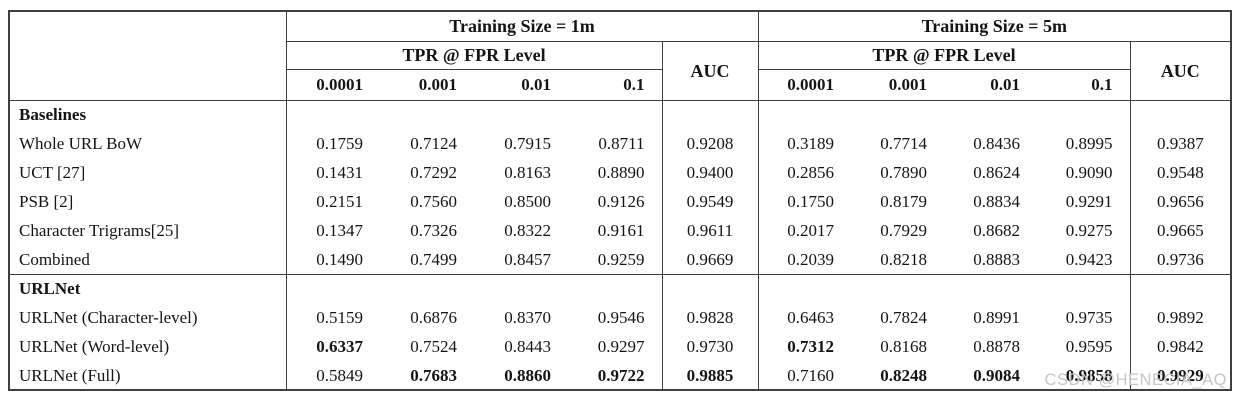 The height and width of the screenshot is (407, 1236). What do you see at coordinates (904, 317) in the screenshot?
I see `tpr-value: 0.7824` at bounding box center [904, 317].